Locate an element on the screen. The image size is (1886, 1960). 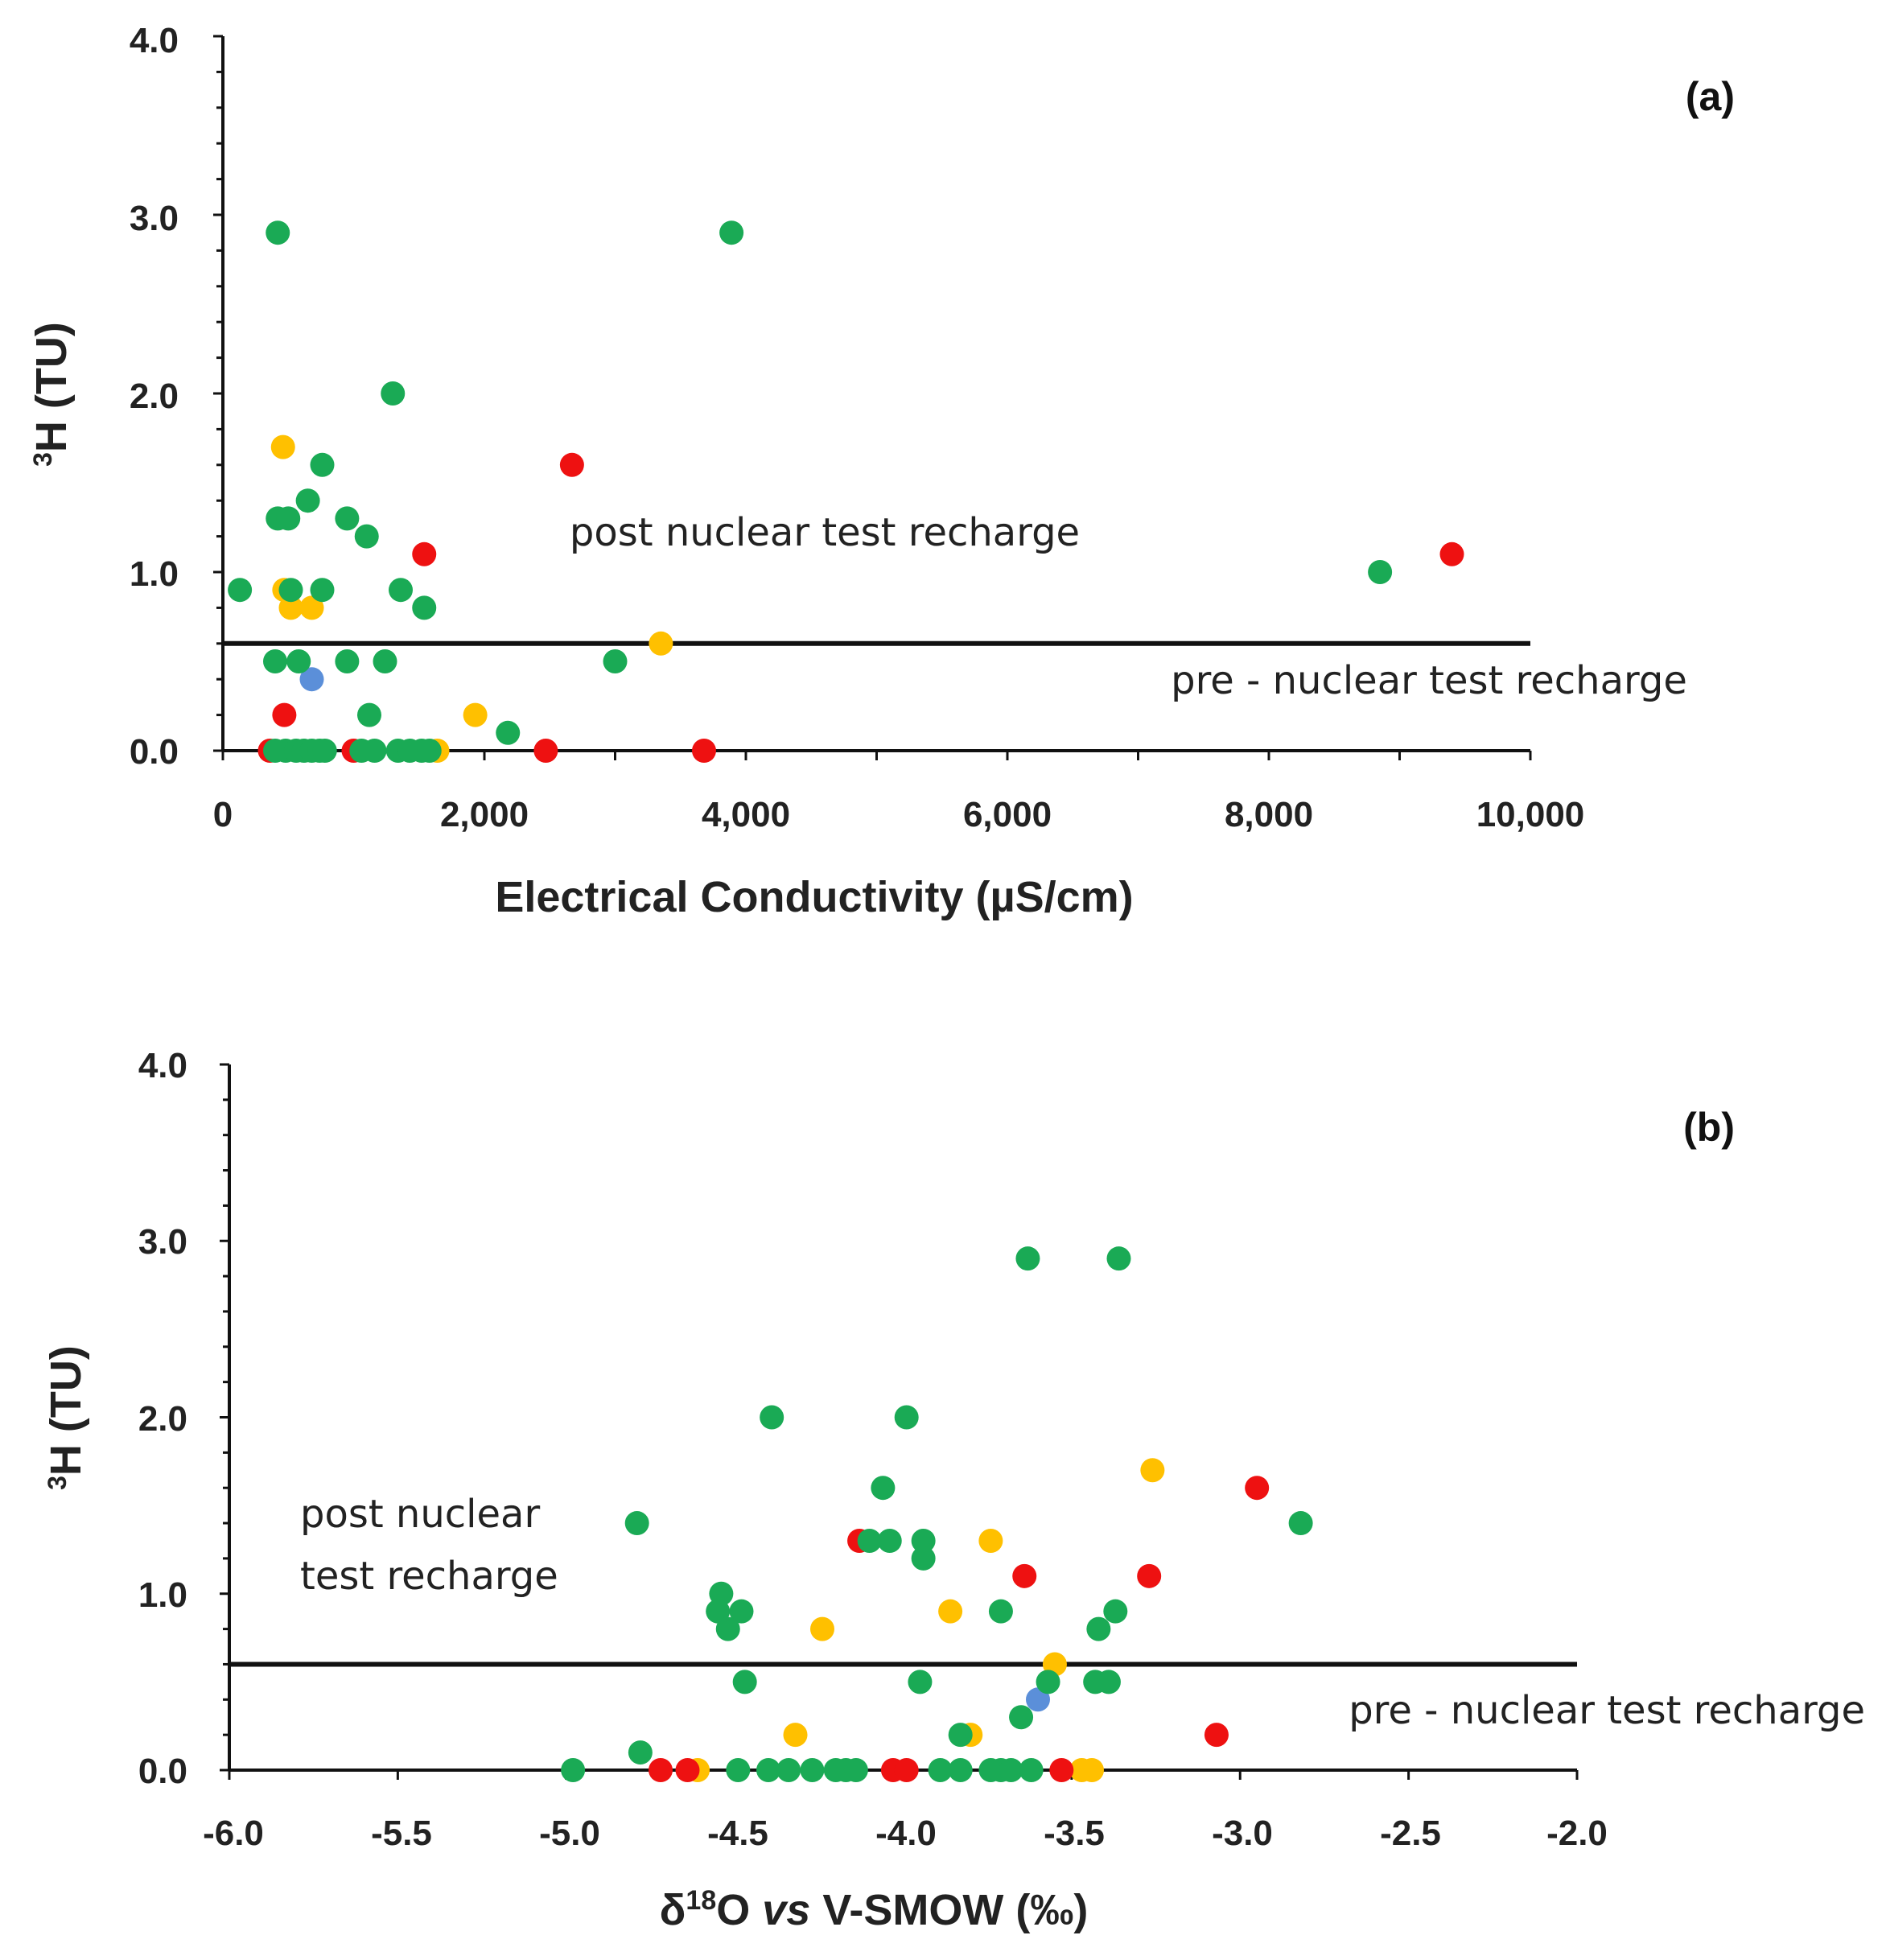
panel-a-point-blue is located at coordinates (311, 679).